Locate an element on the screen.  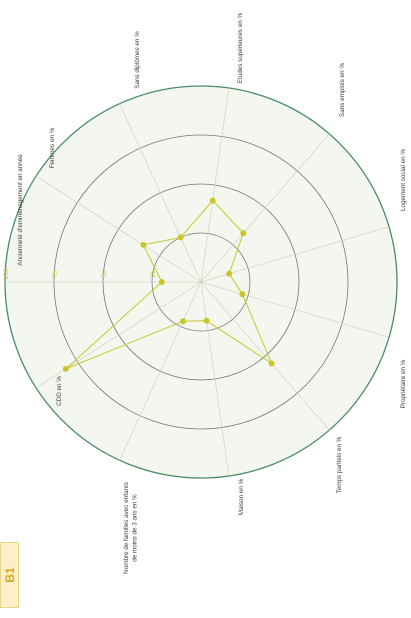
axis-label-7: Maison en % is located at coordinates (241, 496).